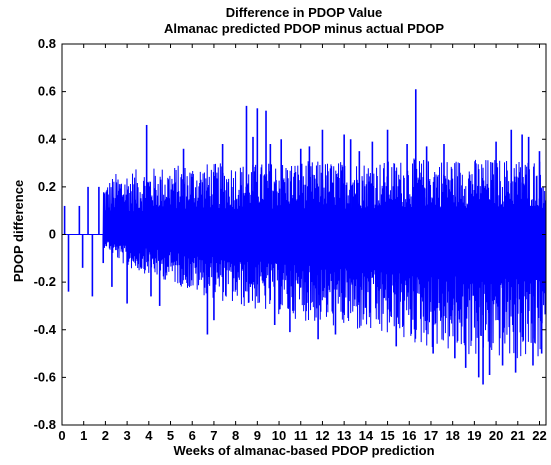 The image size is (551, 465). Describe the element at coordinates (496, 435) in the screenshot. I see `x-tick-label: 20` at that location.